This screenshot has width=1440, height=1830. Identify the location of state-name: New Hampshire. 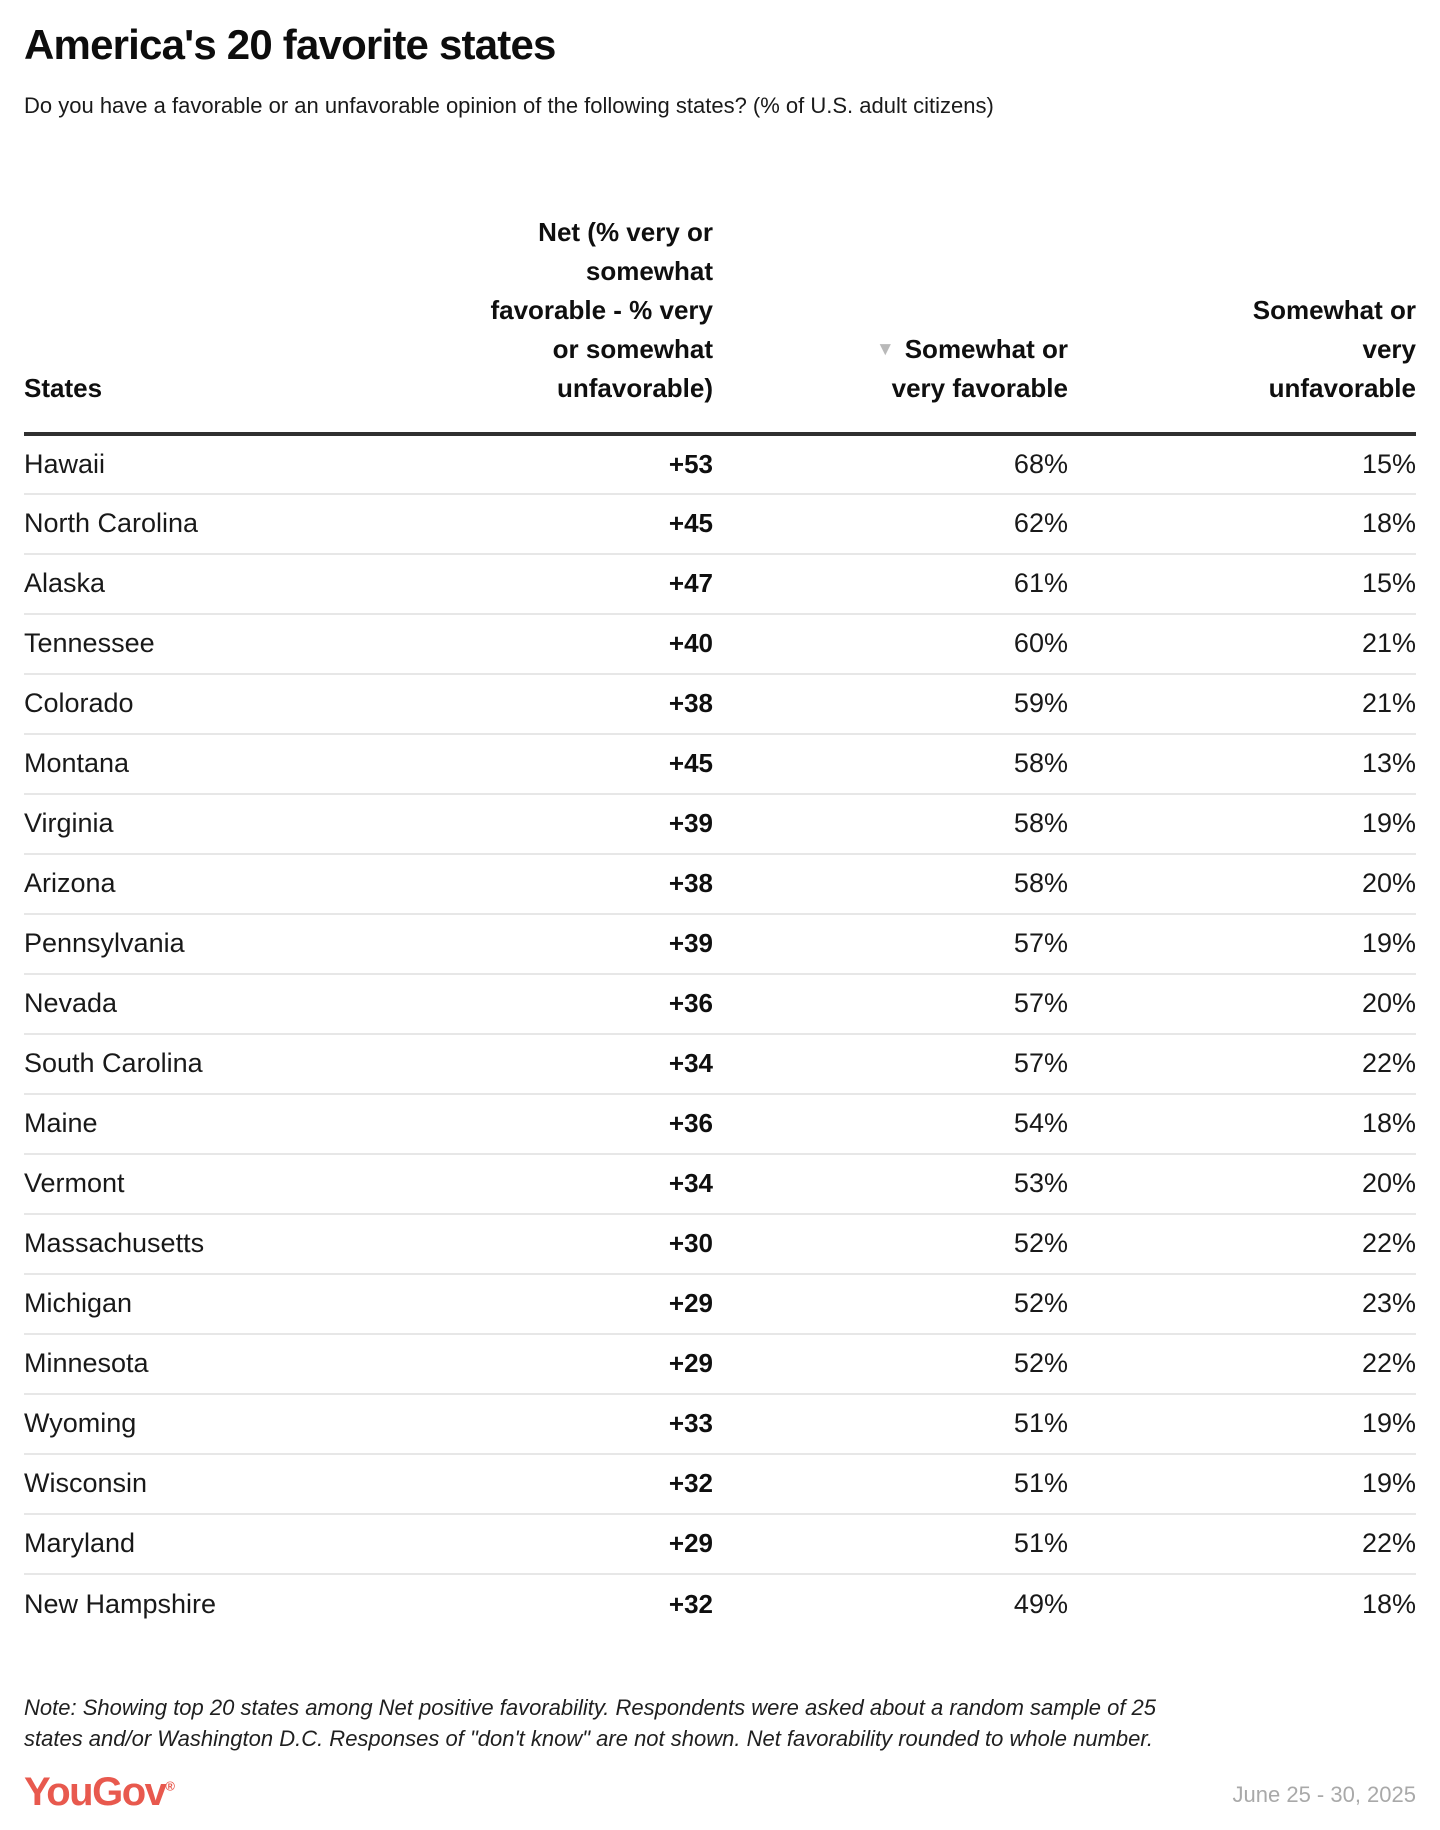
(120, 1603).